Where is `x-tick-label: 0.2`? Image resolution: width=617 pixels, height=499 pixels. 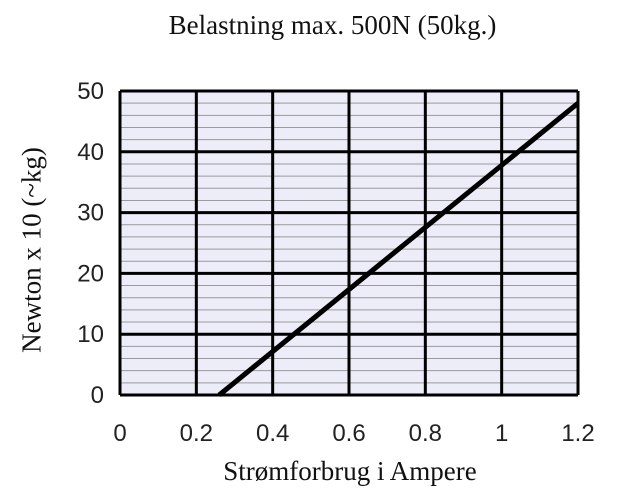
x-tick-label: 0.2 is located at coordinates (196, 433).